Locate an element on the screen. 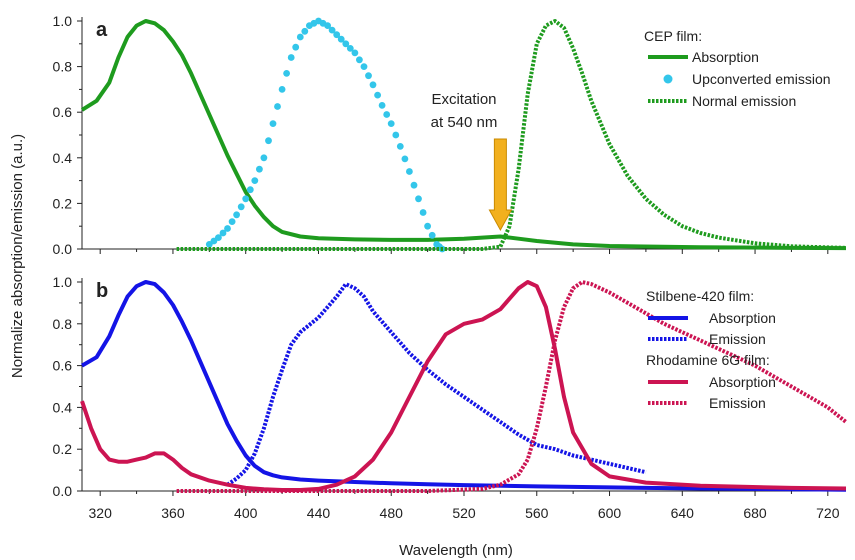  annotation-line-1: Excitation is located at coordinates (463, 99).